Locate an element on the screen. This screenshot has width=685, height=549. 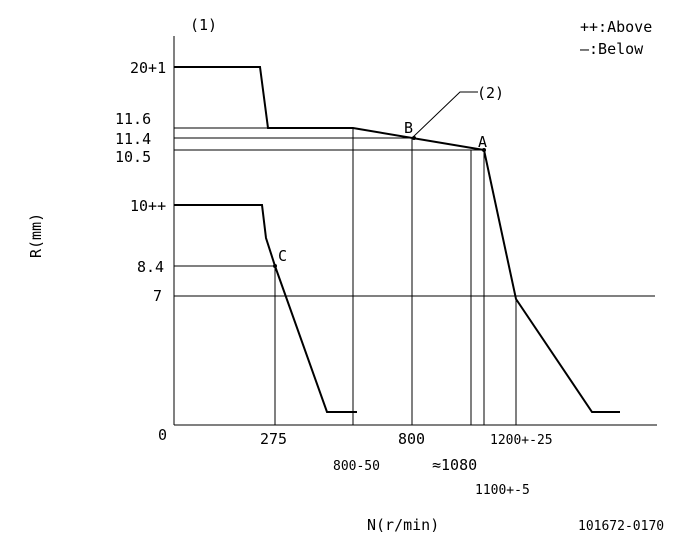
x-tick-800: 800 is located at coordinates (411, 439).